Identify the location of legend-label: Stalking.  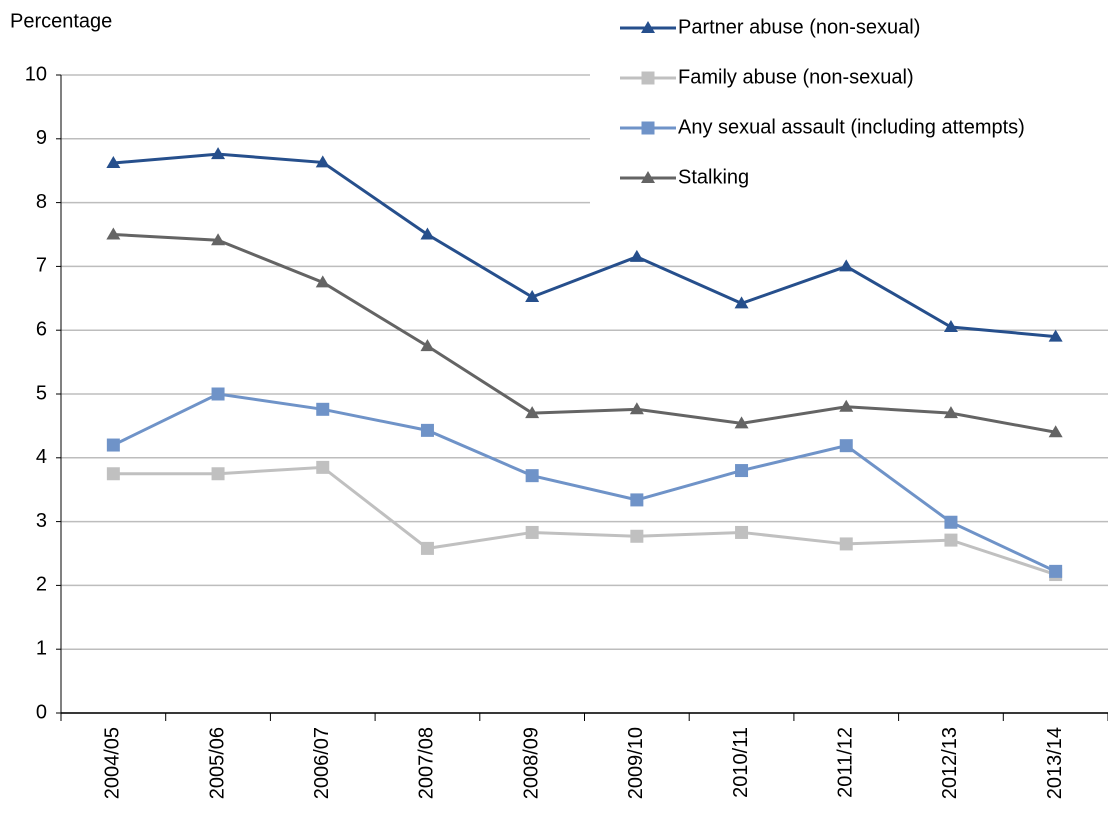
(713, 177).